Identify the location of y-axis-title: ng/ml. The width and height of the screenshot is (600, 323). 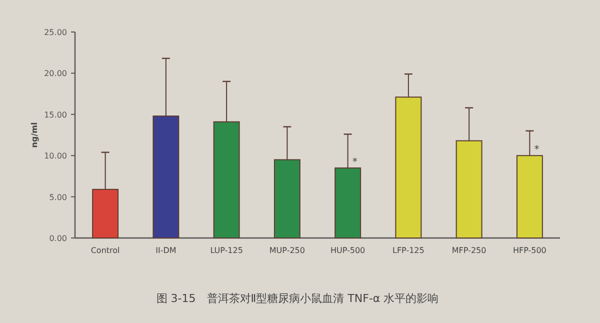
(34, 135).